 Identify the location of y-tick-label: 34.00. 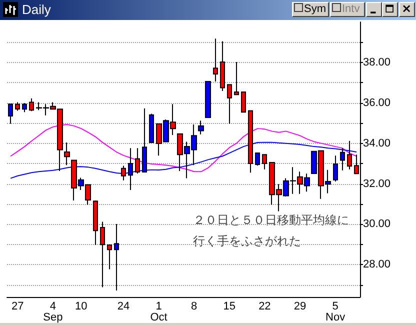
(377, 143).